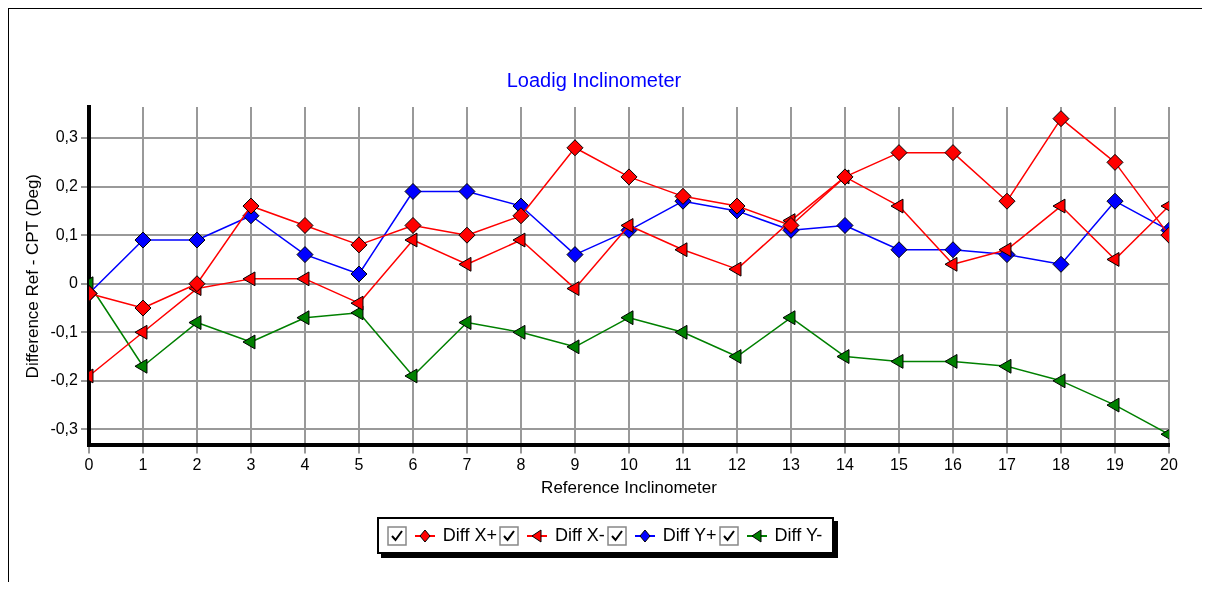 This screenshot has height=592, width=1212. I want to click on x-tick-label: 16, so click(953, 465).